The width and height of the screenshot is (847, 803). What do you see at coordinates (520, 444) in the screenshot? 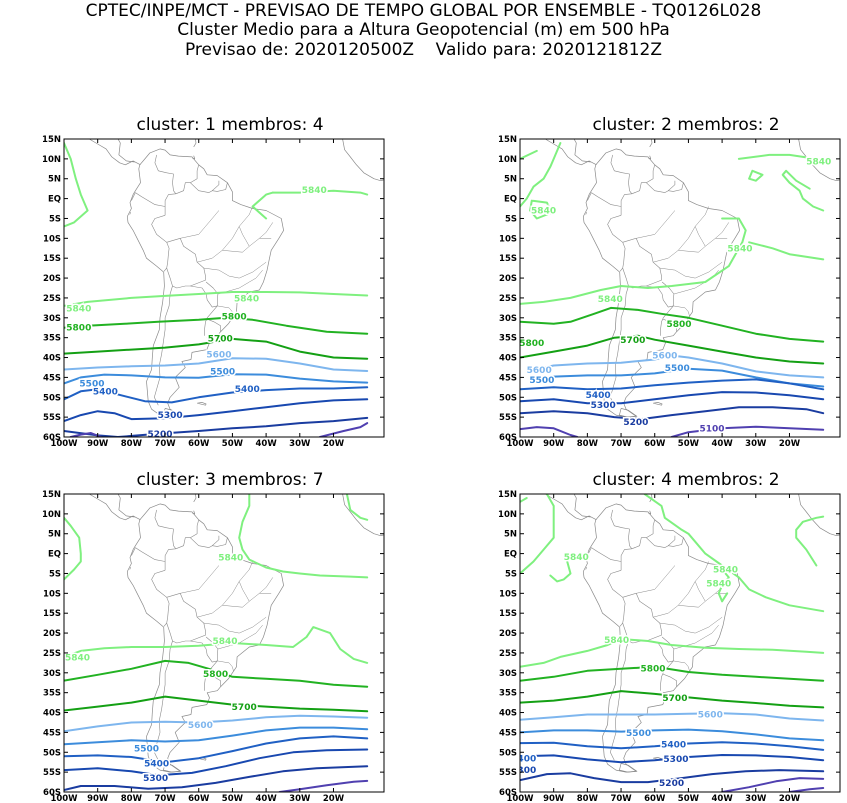
I see `lon-tick-label: 100W` at bounding box center [520, 444].